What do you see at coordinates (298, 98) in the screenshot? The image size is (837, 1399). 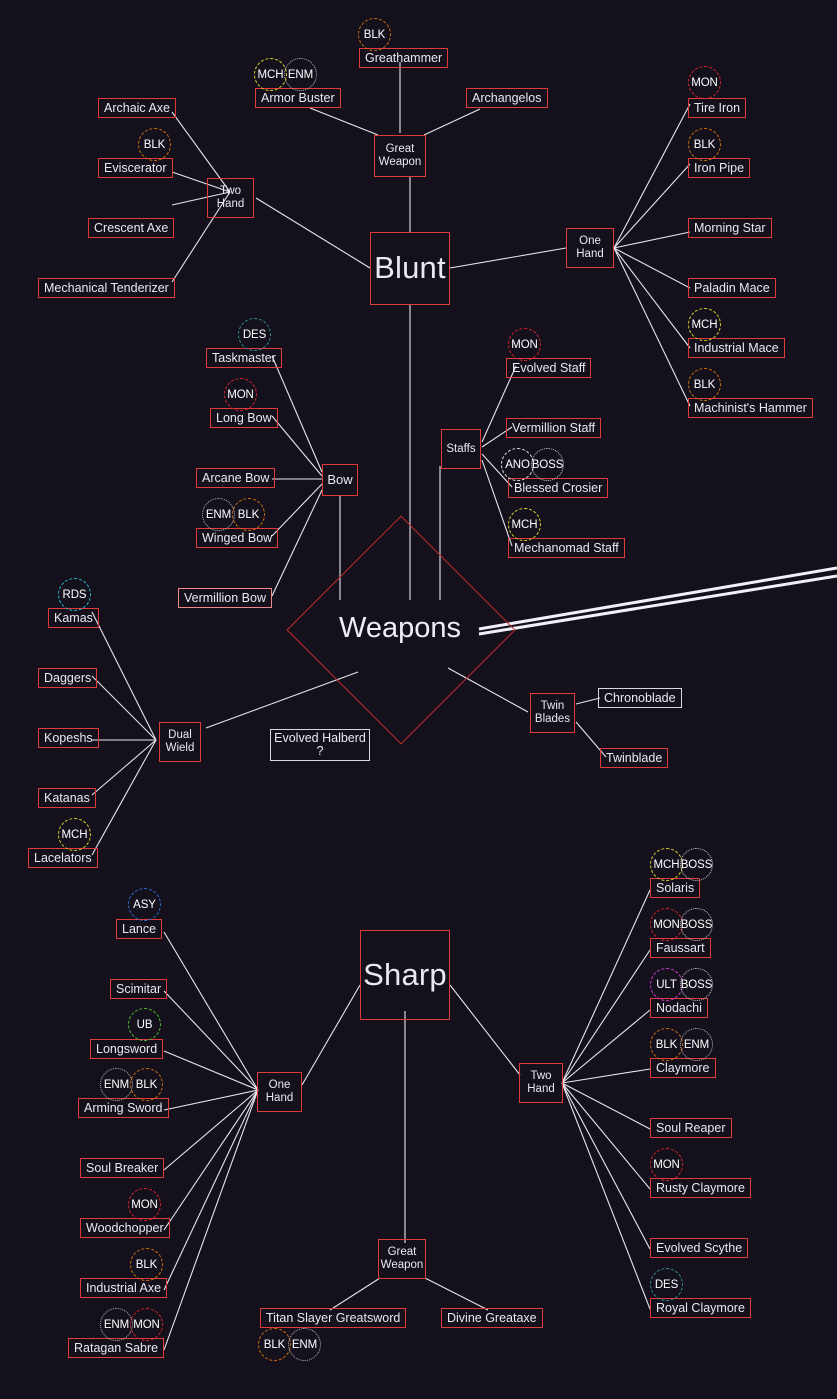 I see `item-armor-buster: Armor Buster` at bounding box center [298, 98].